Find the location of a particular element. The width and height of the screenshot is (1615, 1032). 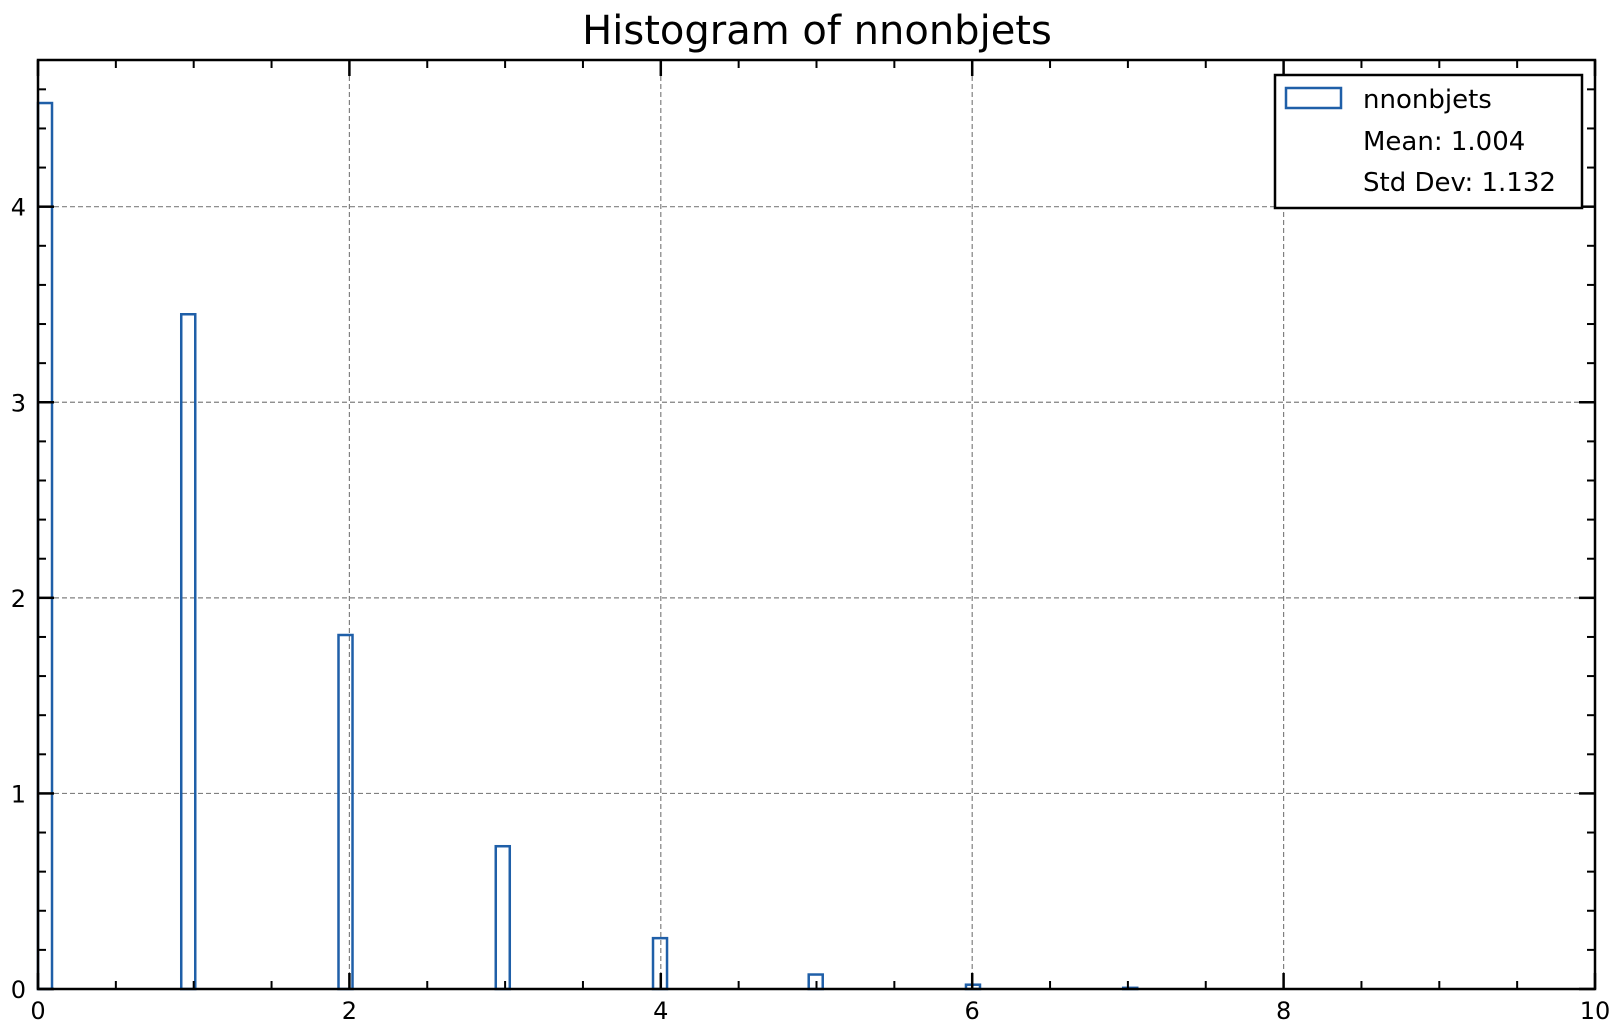

x-tick-label: 2 is located at coordinates (349, 1011).